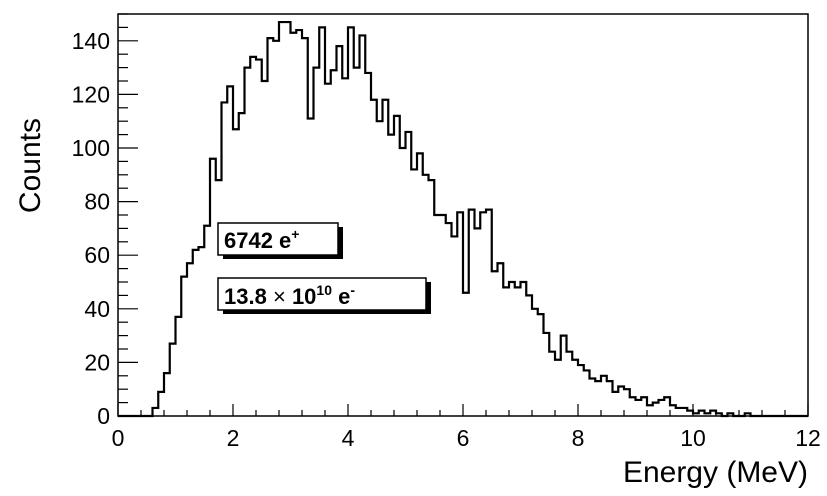 The height and width of the screenshot is (496, 827). Describe the element at coordinates (348, 438) in the screenshot. I see `x-tick-label: 4` at that location.